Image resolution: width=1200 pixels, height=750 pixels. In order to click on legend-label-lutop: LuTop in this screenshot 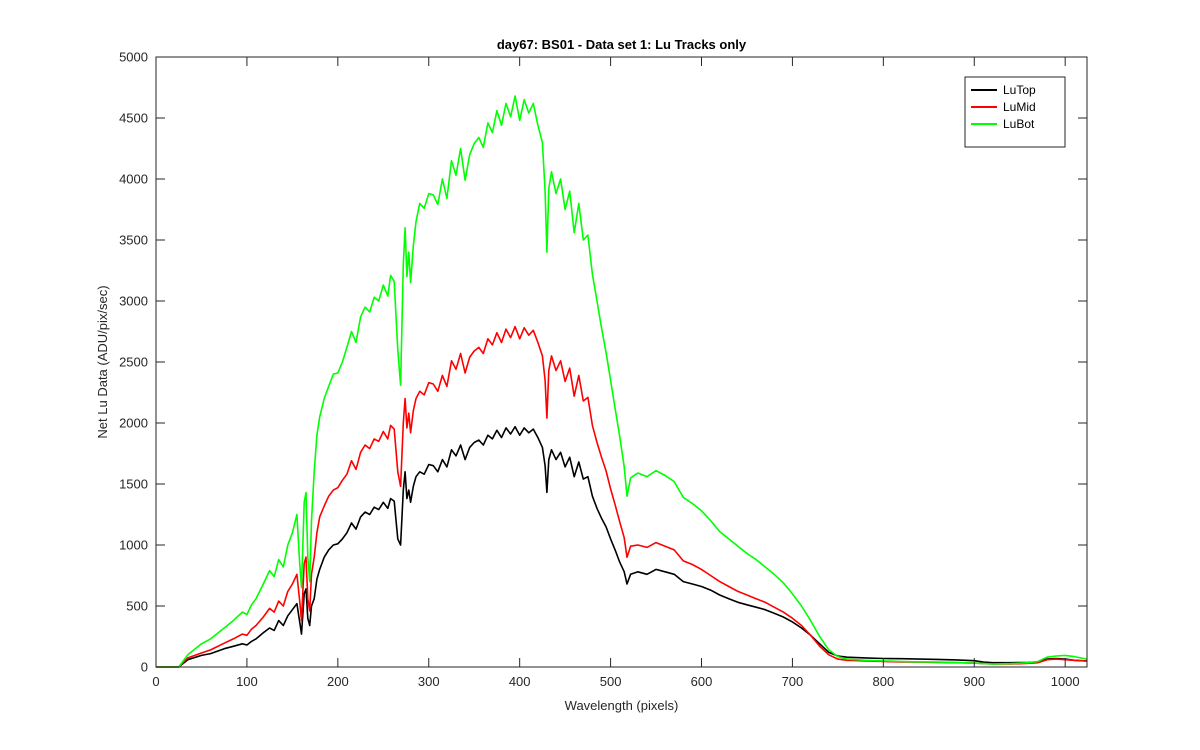, I will do `click(1019, 90)`.